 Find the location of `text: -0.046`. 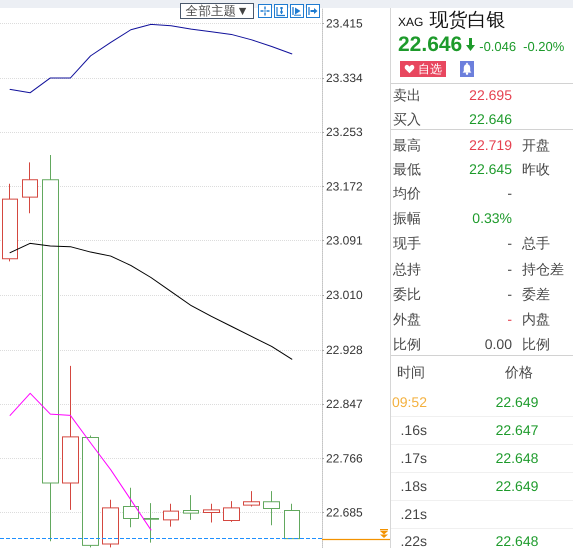

text: -0.046 is located at coordinates (497, 46).